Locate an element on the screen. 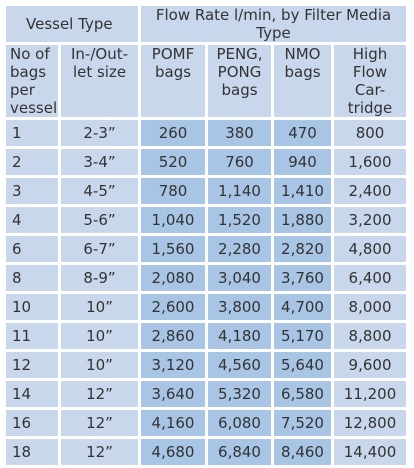 The width and height of the screenshot is (414, 468). inlet-size-cell: 8-9” is located at coordinates (98, 279).